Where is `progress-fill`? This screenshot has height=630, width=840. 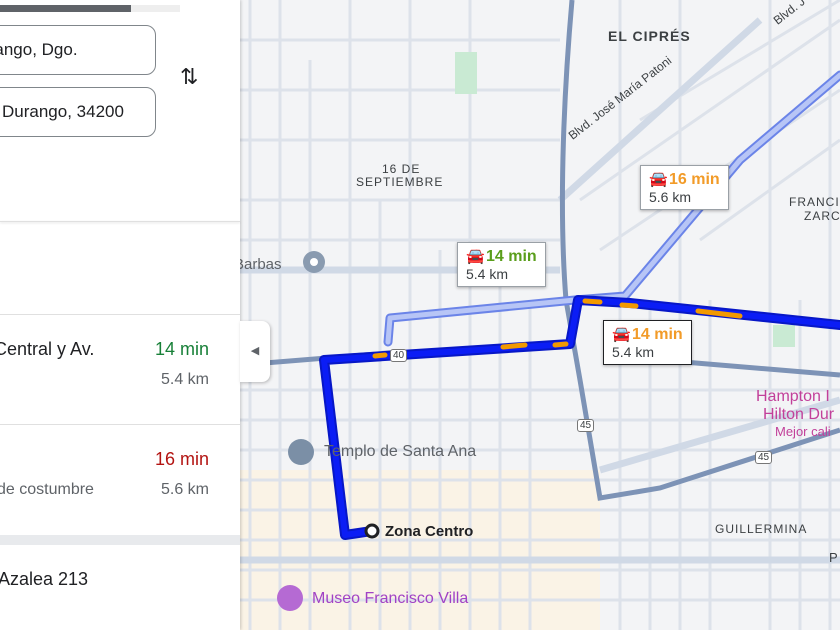
progress-fill is located at coordinates (66, 8).